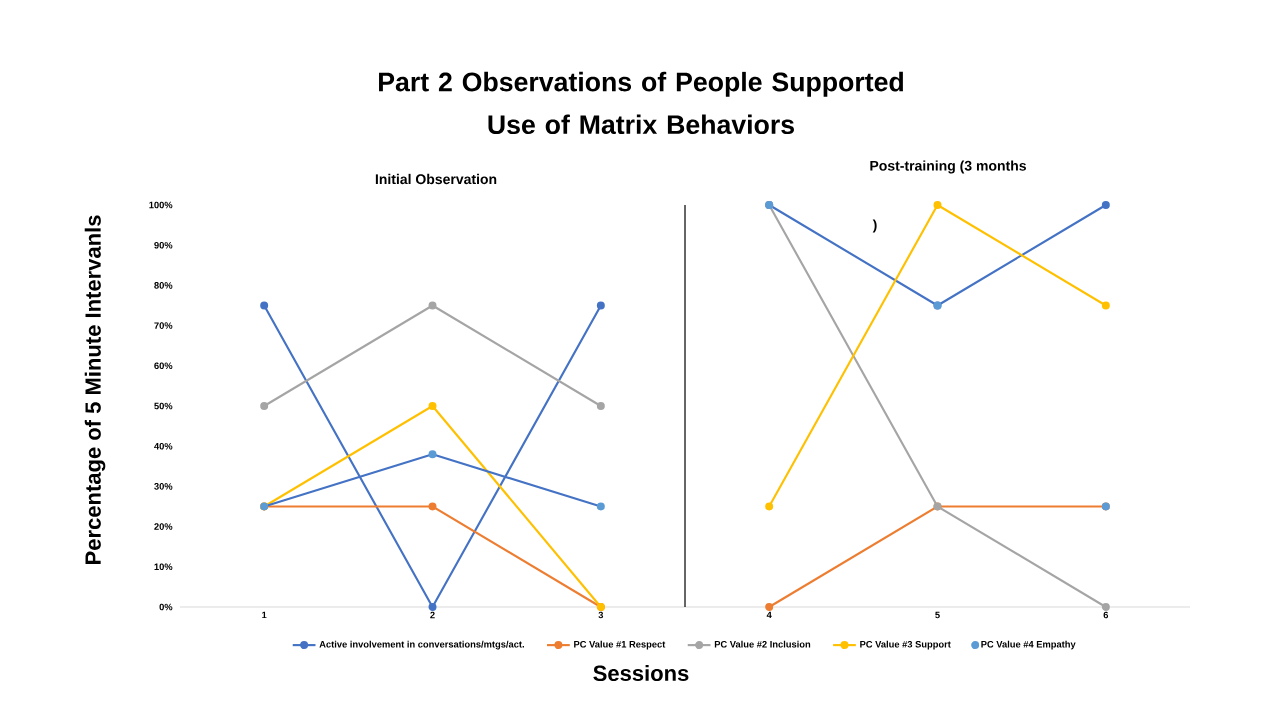  Describe the element at coordinates (163, 406) in the screenshot. I see `y-tick-label: 50%` at that location.